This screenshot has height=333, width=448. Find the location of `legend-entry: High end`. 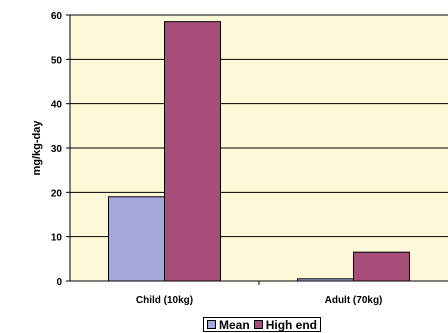

legend-entry: High end is located at coordinates (285, 324).